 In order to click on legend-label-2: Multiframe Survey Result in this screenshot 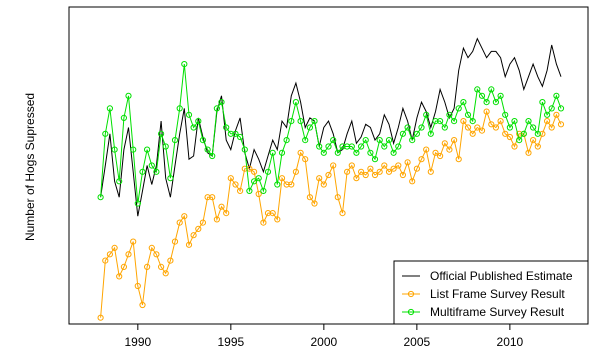, I will do `click(497, 312)`.